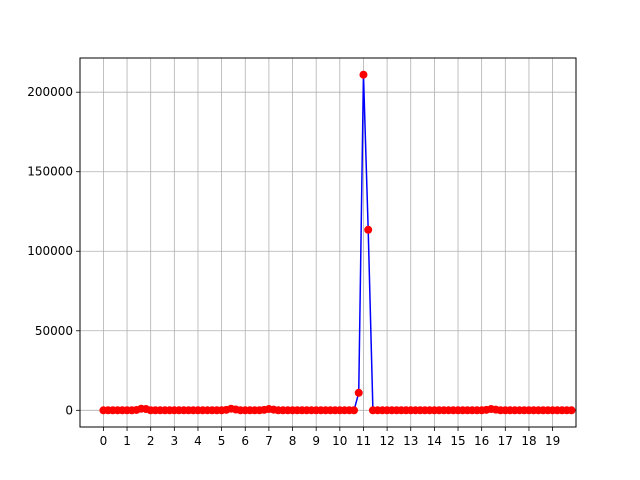 This screenshot has width=640, height=480. What do you see at coordinates (50, 92) in the screenshot?
I see `y-tick-label: 200000` at bounding box center [50, 92].